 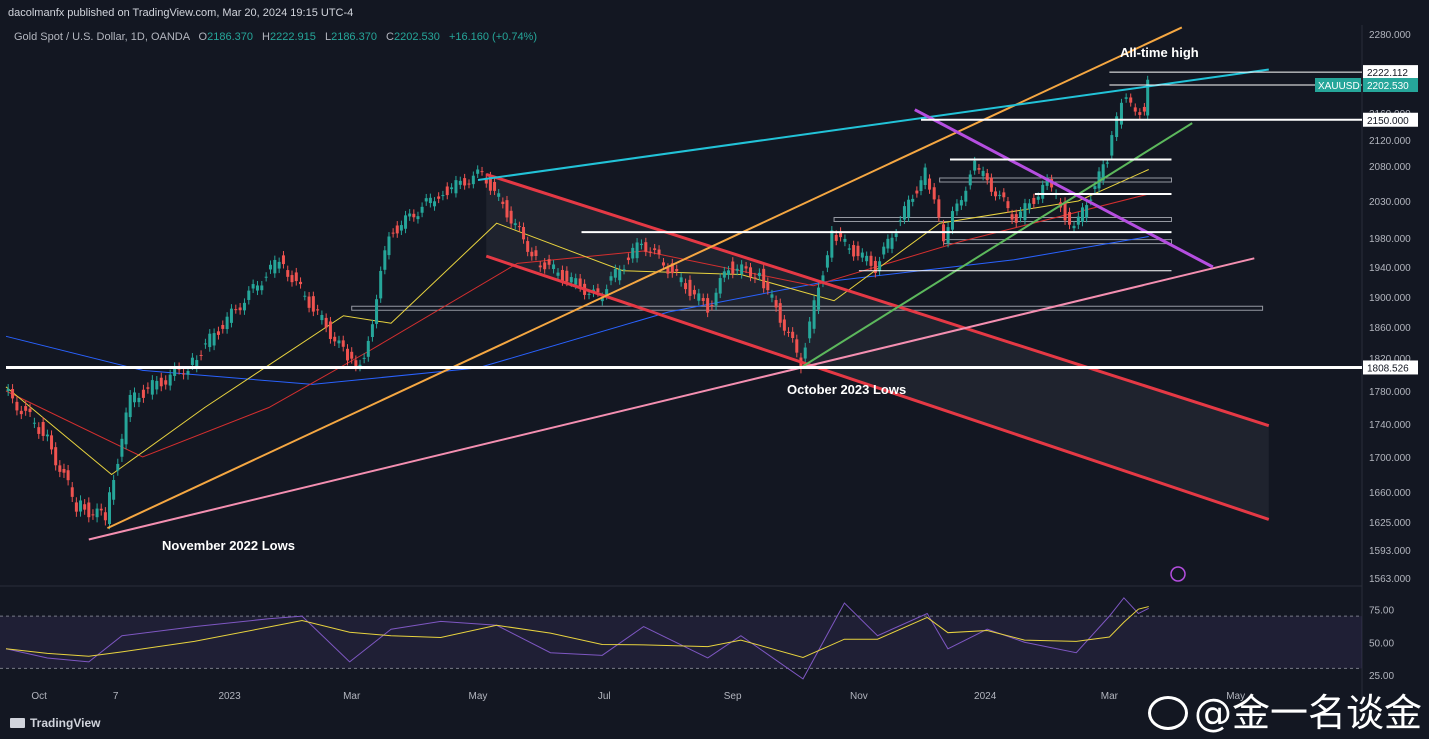 I want to click on high-label: H, so click(x=266, y=37).